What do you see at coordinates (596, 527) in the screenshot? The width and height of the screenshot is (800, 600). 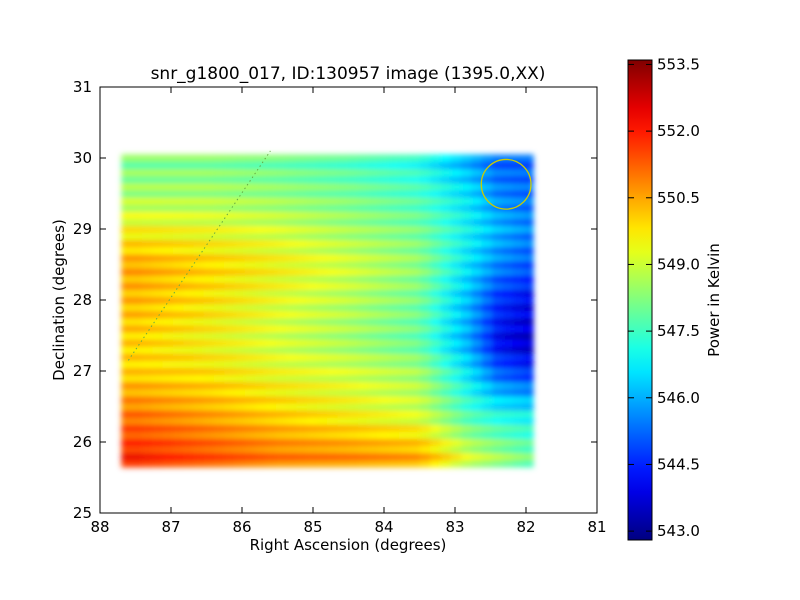 I see `x-tick-label: 81` at bounding box center [596, 527].